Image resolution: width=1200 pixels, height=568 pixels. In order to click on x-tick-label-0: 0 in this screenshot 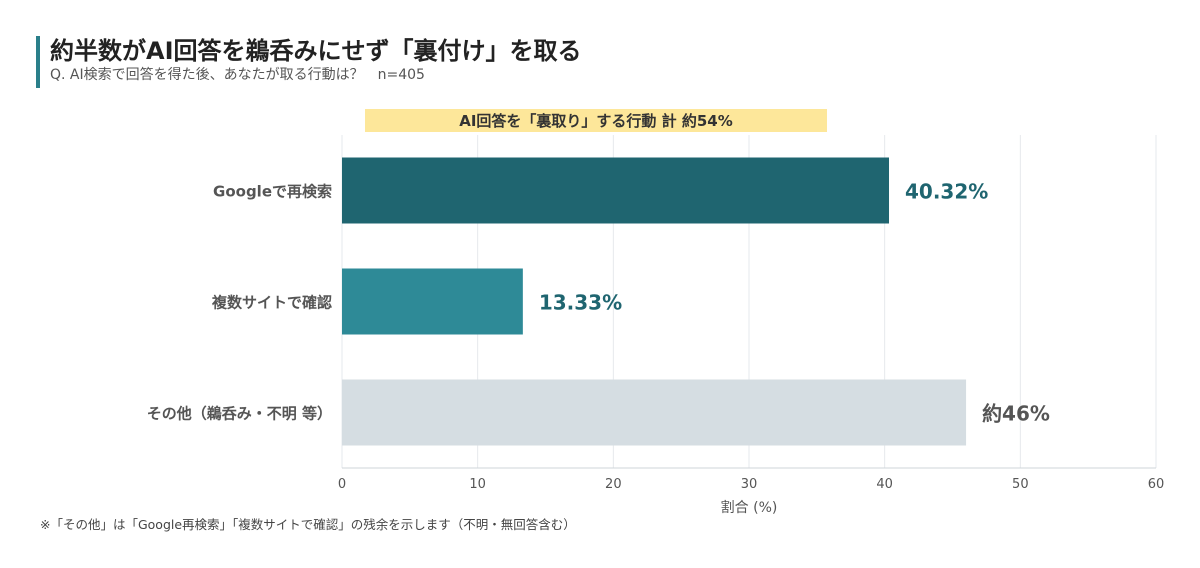, I will do `click(342, 484)`.